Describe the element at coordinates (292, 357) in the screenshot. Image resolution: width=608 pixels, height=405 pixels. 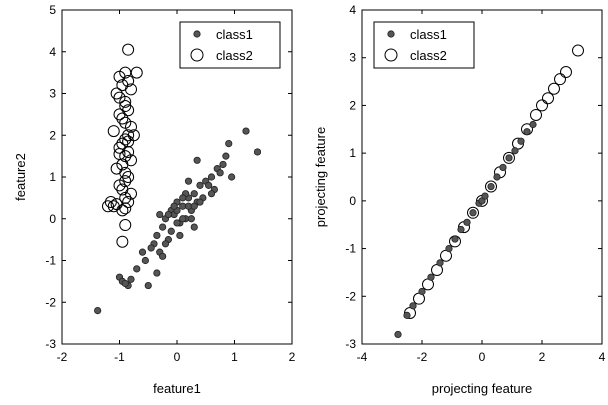
I see `left-xtick-label: 2` at that location.